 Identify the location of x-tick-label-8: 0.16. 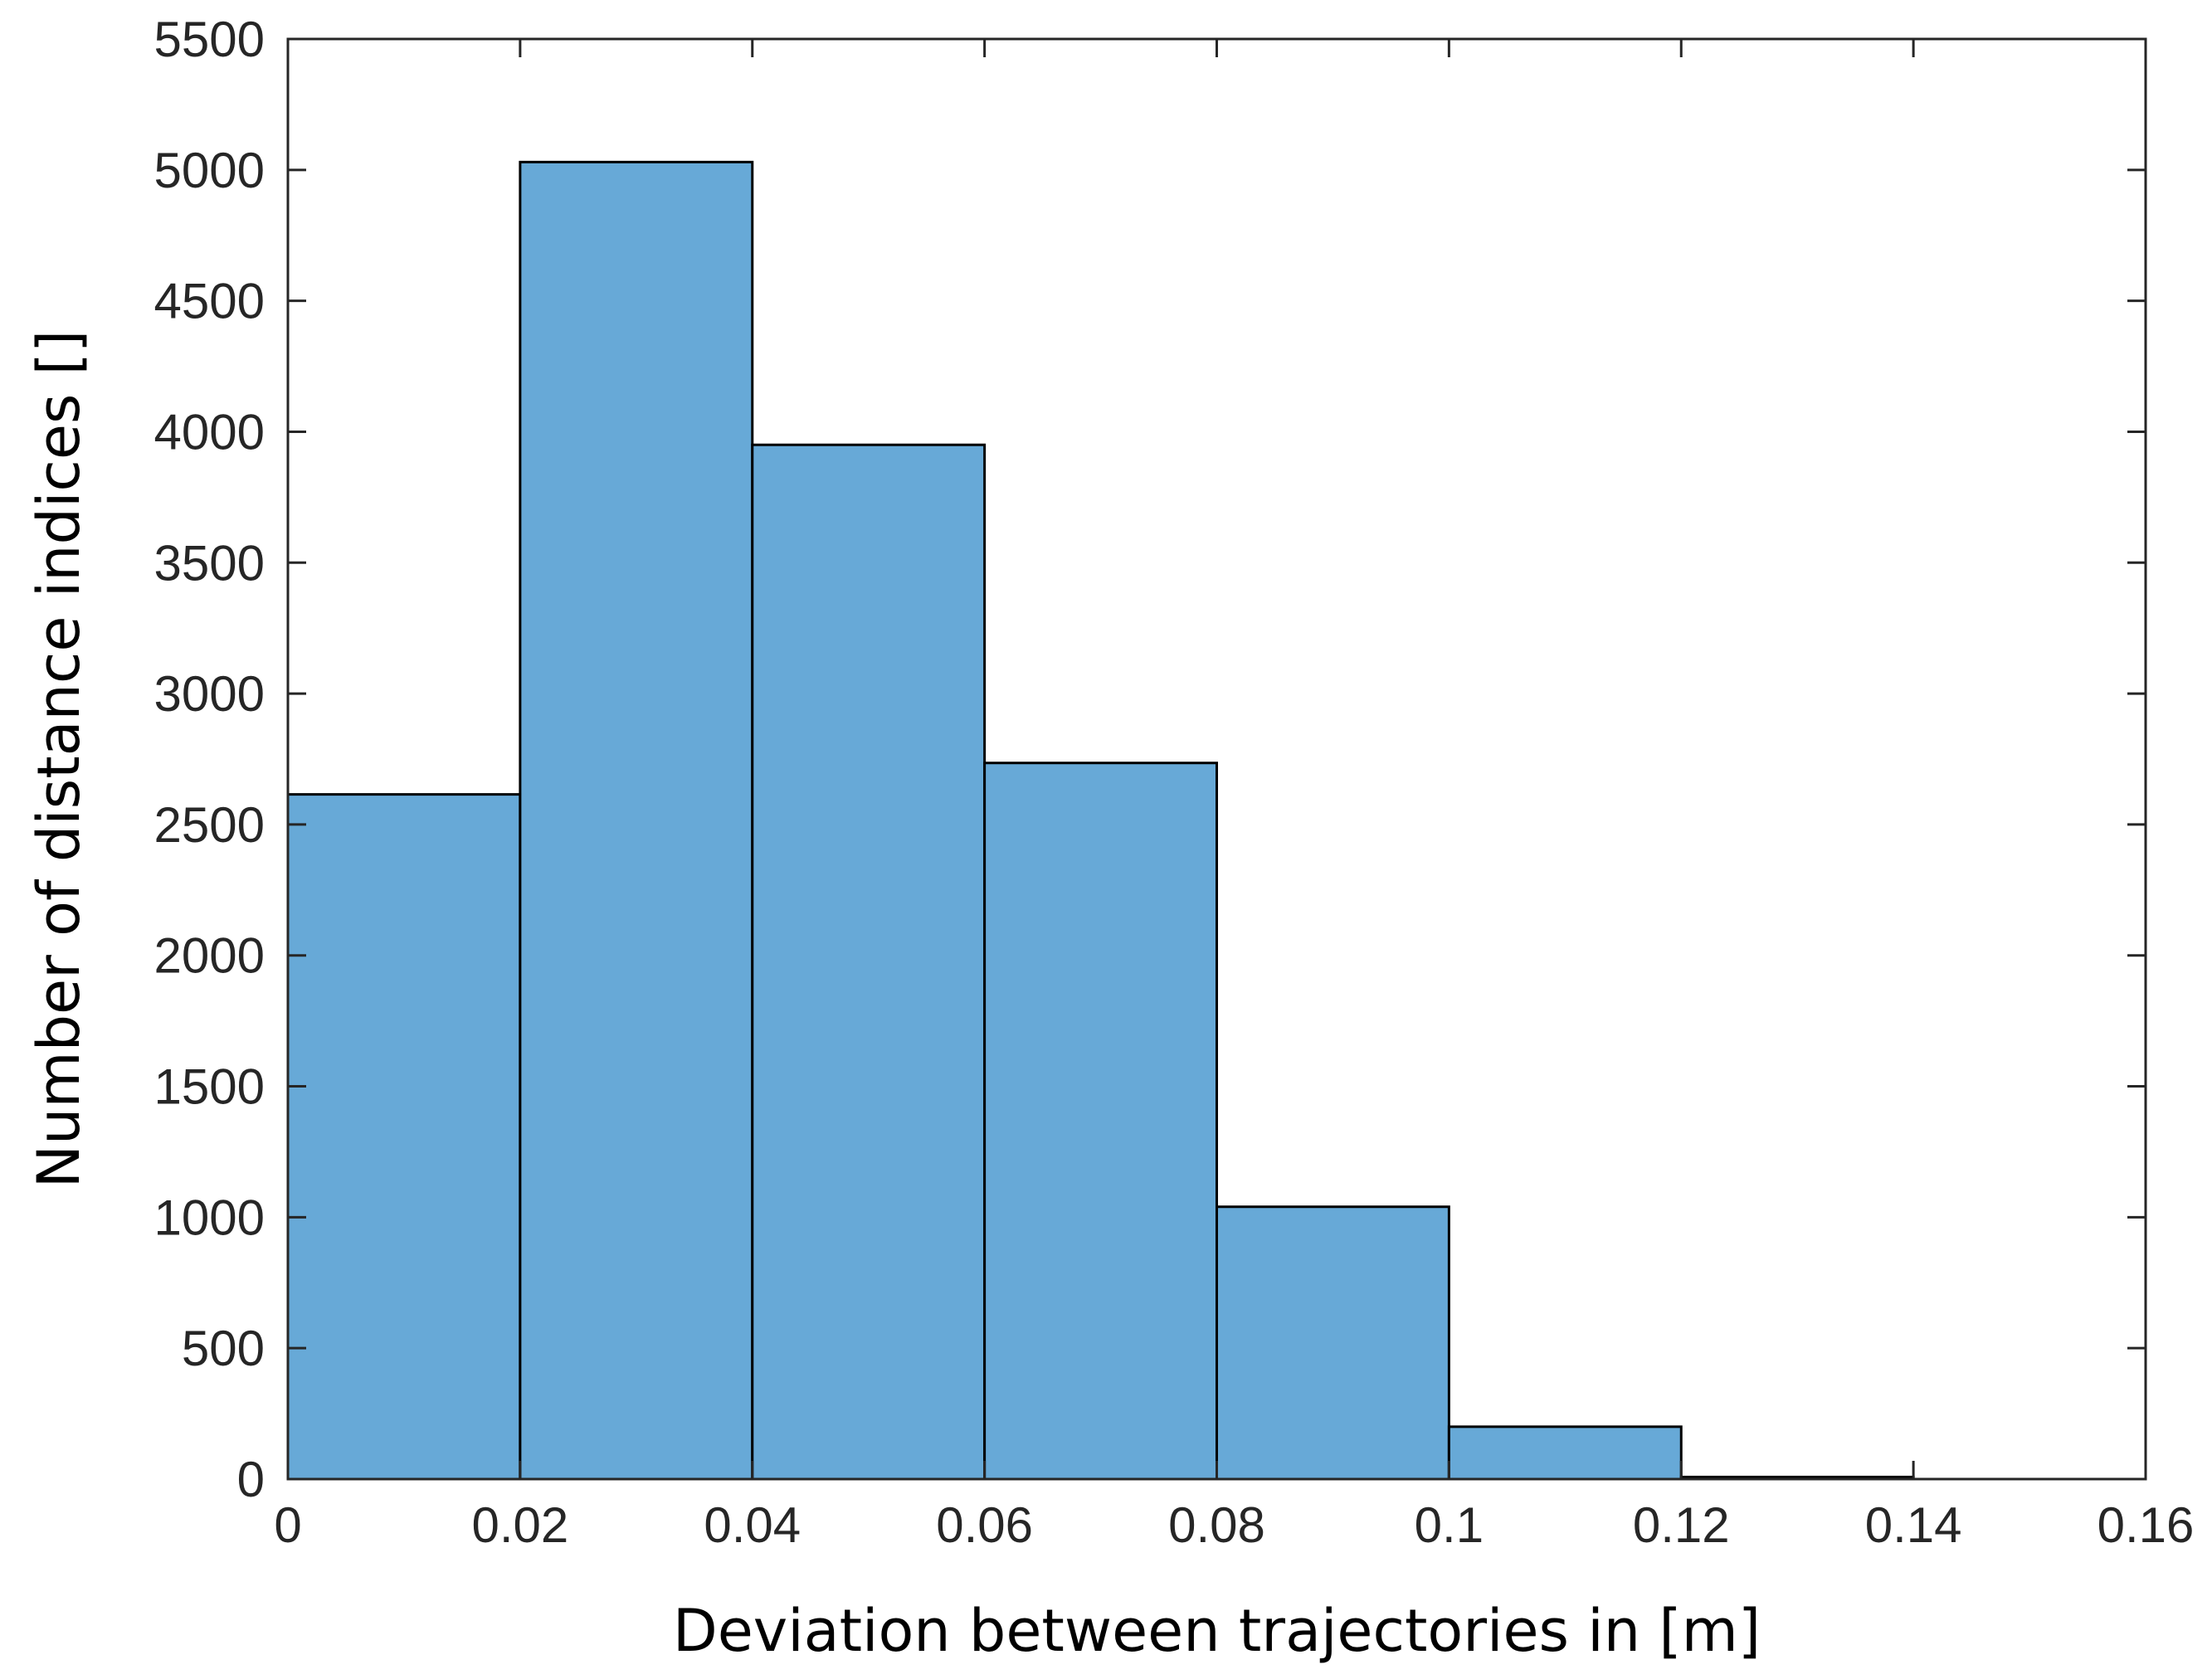
(2146, 1525).